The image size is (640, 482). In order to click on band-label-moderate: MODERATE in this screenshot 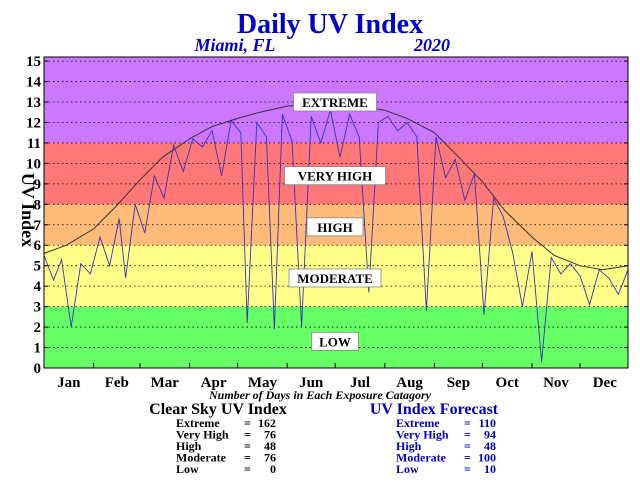, I will do `click(335, 278)`.